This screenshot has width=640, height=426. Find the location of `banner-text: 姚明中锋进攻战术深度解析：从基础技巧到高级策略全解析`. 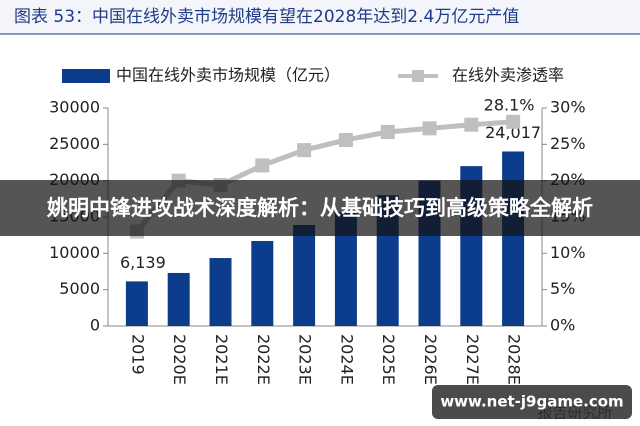

banner-text: 姚明中锋进攻战术深度解析：从基础技巧到高级策略全解析 is located at coordinates (319, 208).